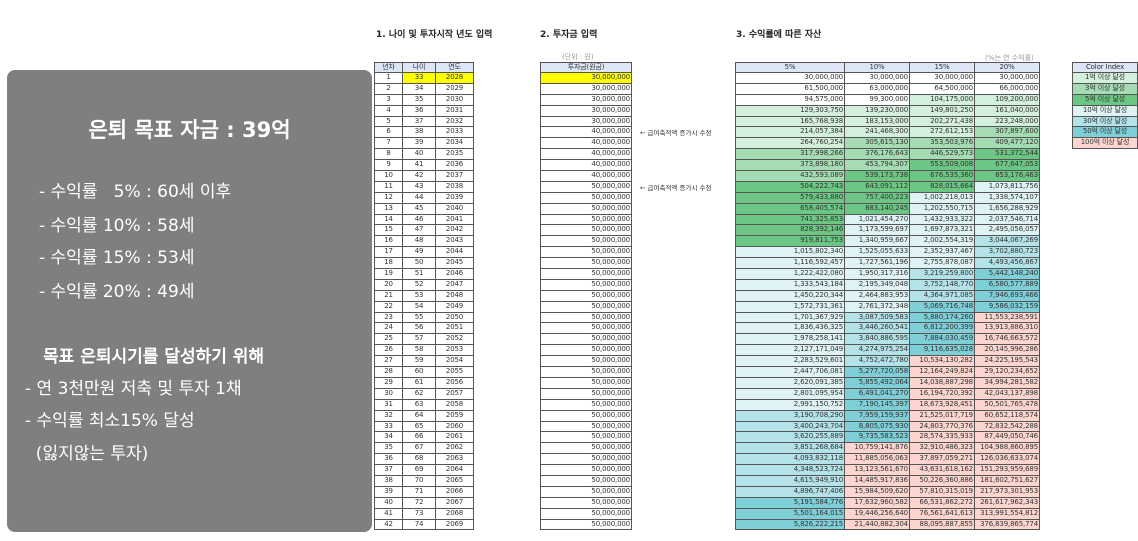  I want to click on year-cell: 2058, so click(455, 405).